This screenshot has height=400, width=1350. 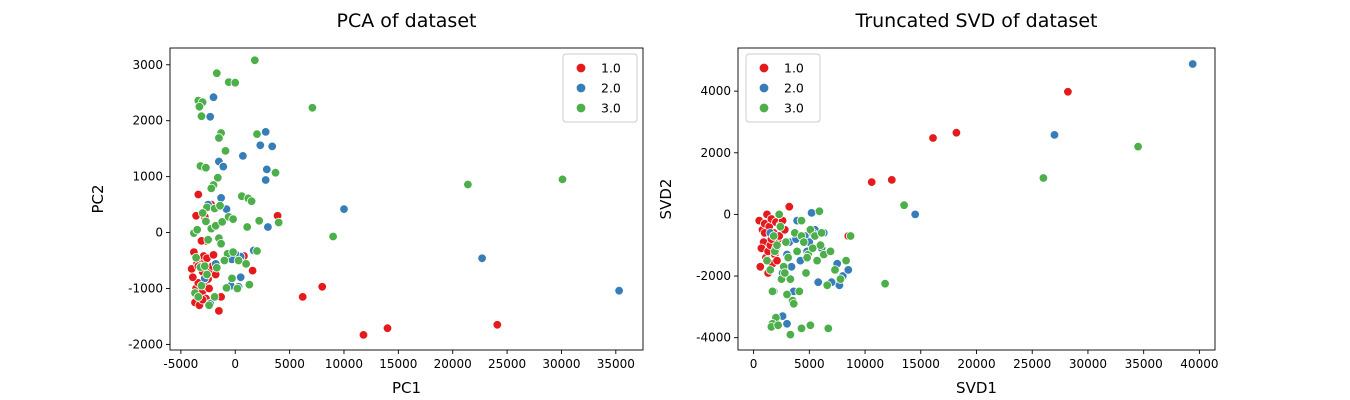 What do you see at coordinates (149, 204) in the screenshot?
I see `chart-1-y-axis: -2000 -1000 0 1000 2000 3000` at bounding box center [149, 204].